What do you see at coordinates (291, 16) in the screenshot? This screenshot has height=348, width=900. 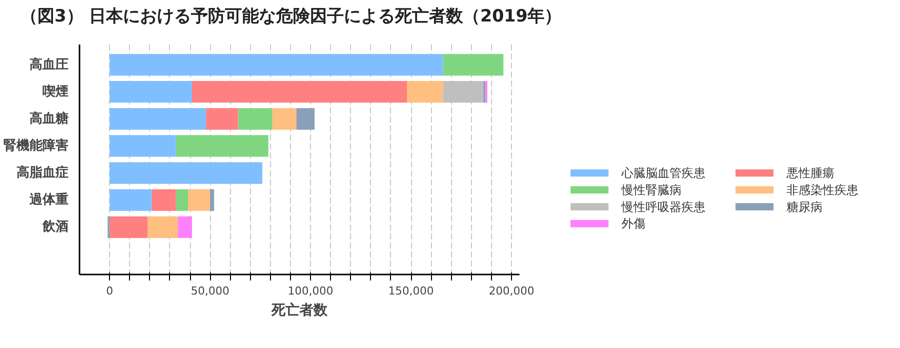 I see `chart-title: （図3） 日本における予防可能な危険因子による死亡者数（2019年）` at bounding box center [291, 16].